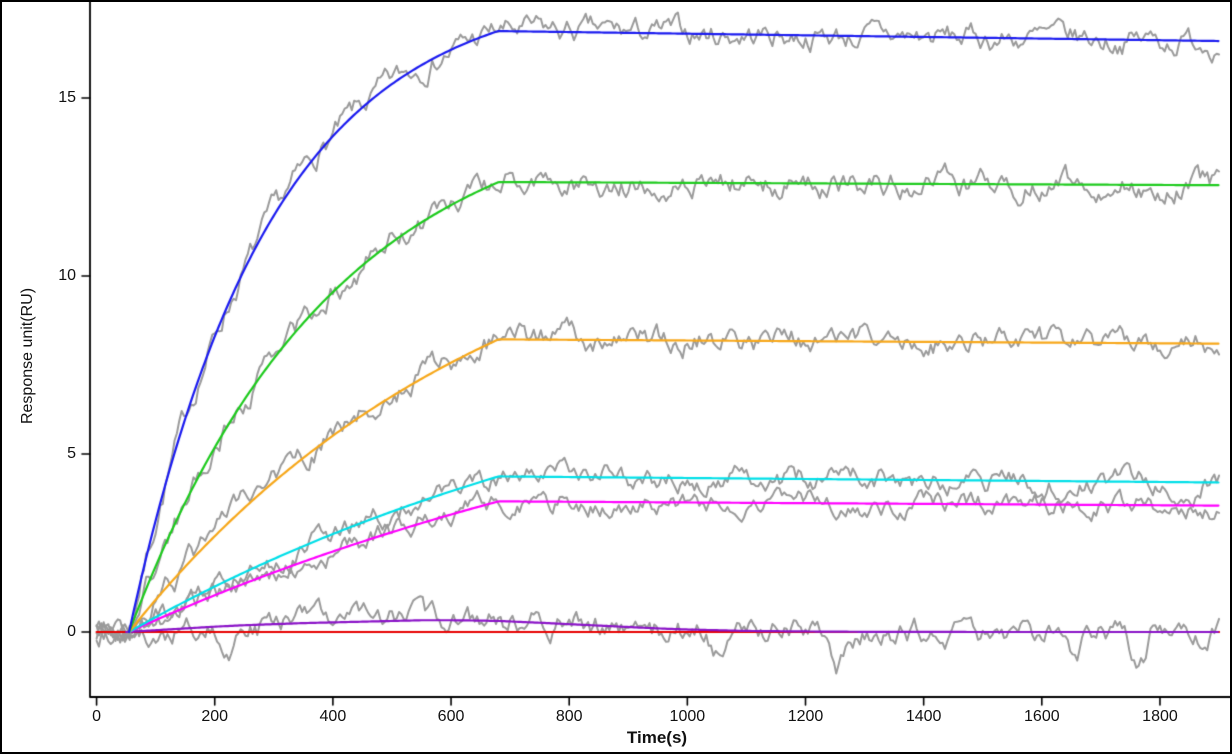 The image size is (1232, 754). What do you see at coordinates (1160, 716) in the screenshot?
I see `x-tick-label: 1800` at bounding box center [1160, 716].